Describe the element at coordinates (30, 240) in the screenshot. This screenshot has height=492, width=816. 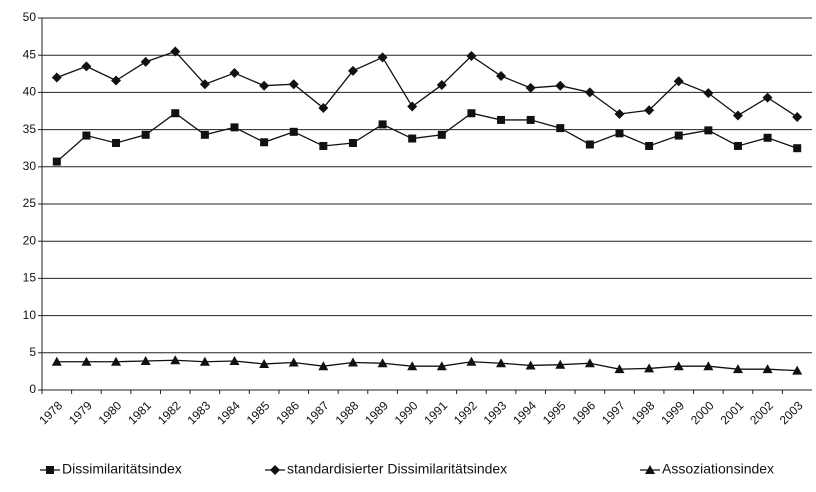
I see `y-tick-label: 20` at that location.